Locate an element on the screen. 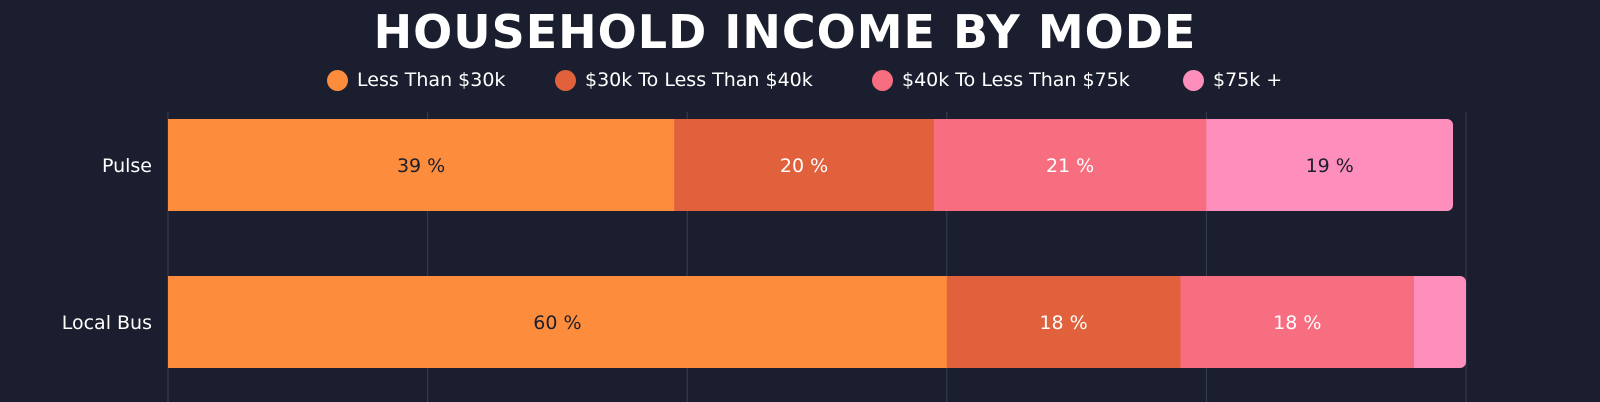 The height and width of the screenshot is (402, 1600). legend-item-less-than-30k: Less Than $30k is located at coordinates (416, 80).